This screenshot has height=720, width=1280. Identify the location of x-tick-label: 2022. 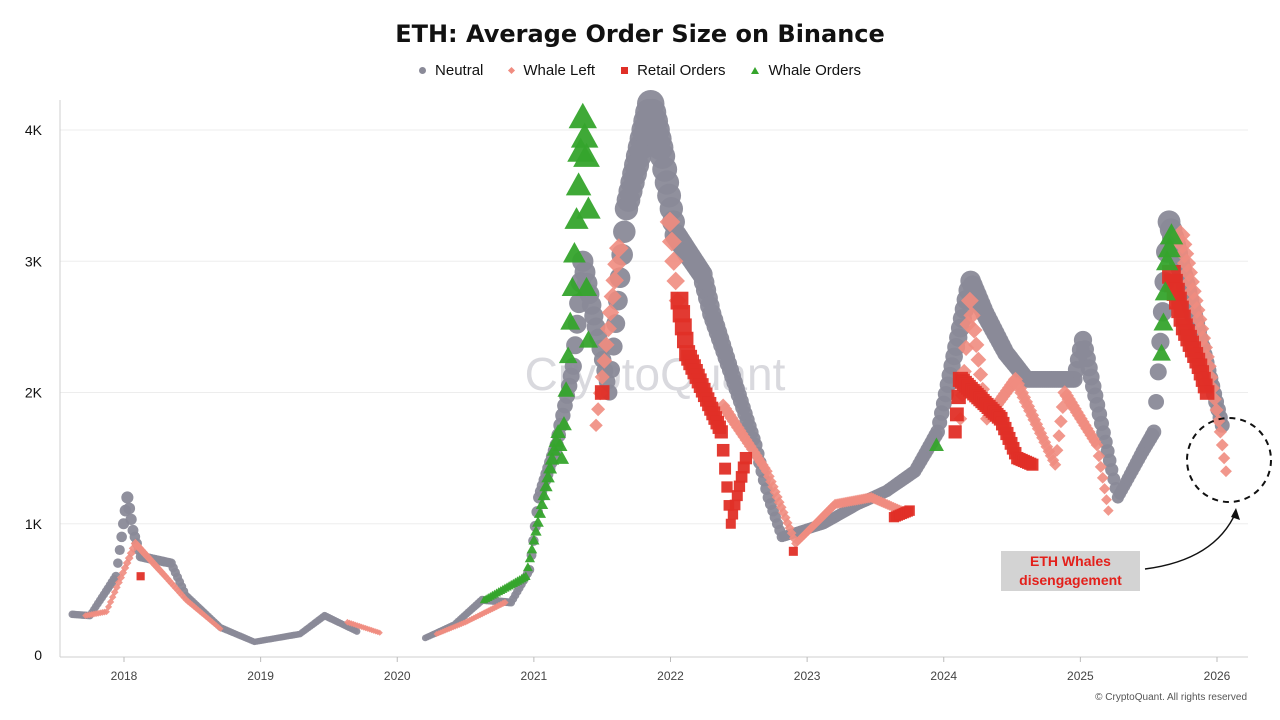
(670, 676).